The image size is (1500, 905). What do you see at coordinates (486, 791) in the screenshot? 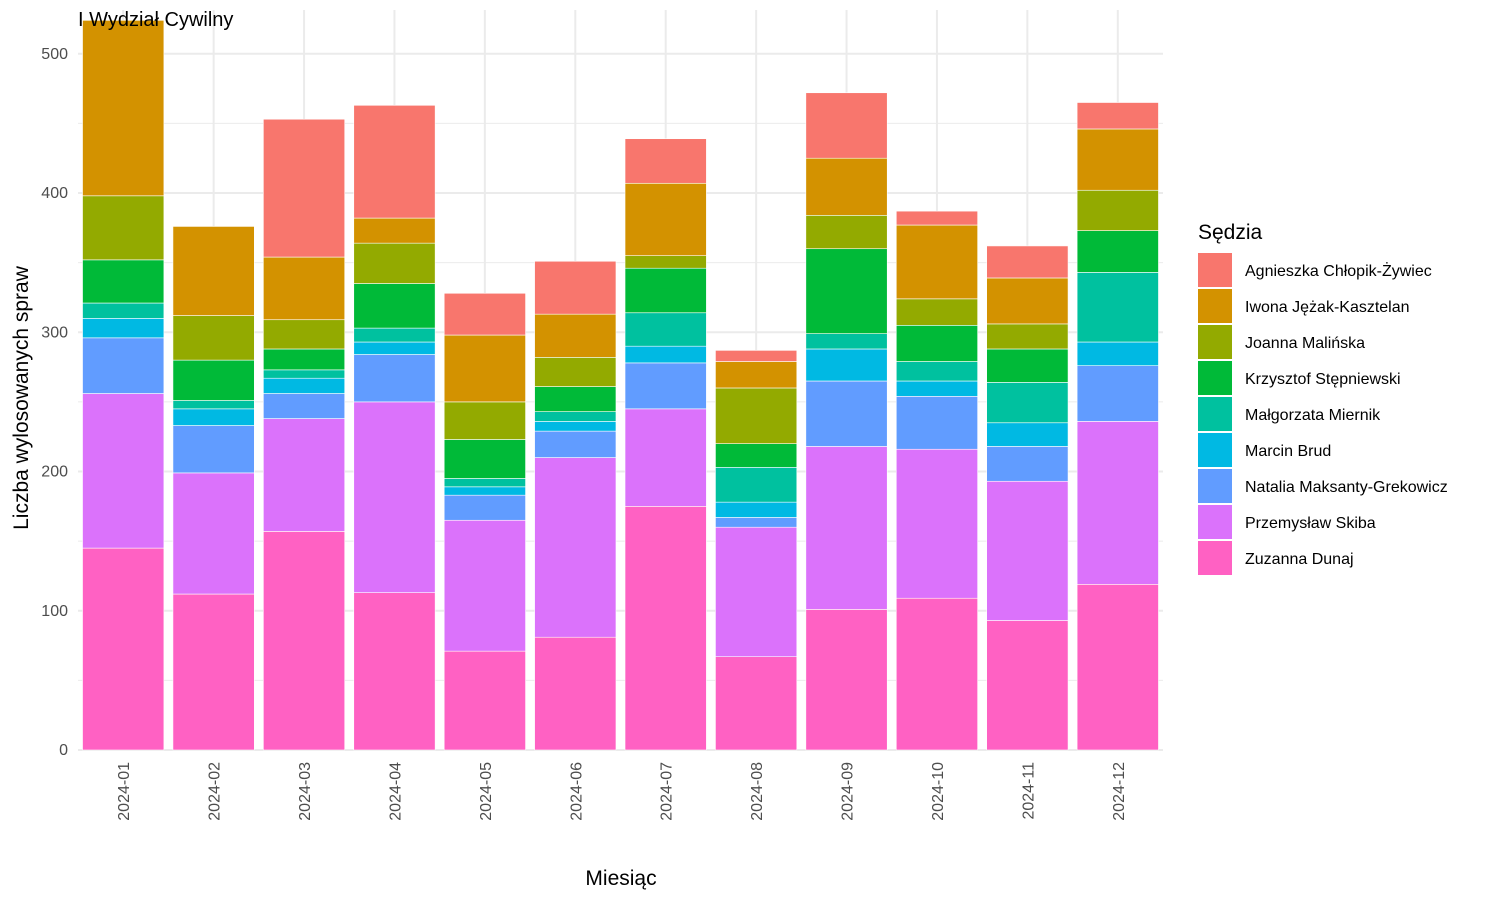
I see `x-tick-label: 2024-05` at bounding box center [486, 791].